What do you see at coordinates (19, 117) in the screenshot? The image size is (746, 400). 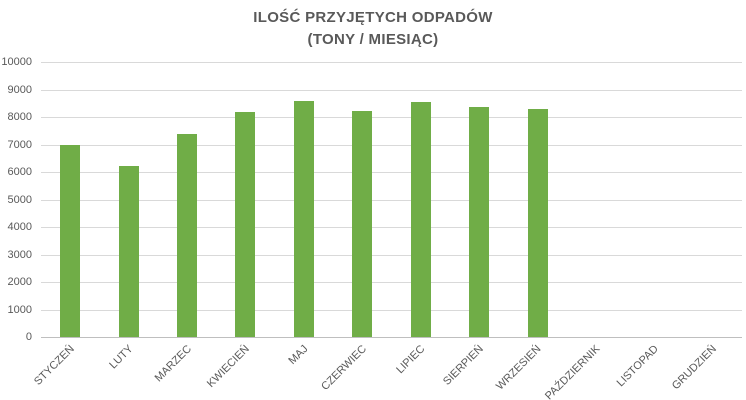 I see `y-axis-tick-label: 8000` at bounding box center [19, 117].